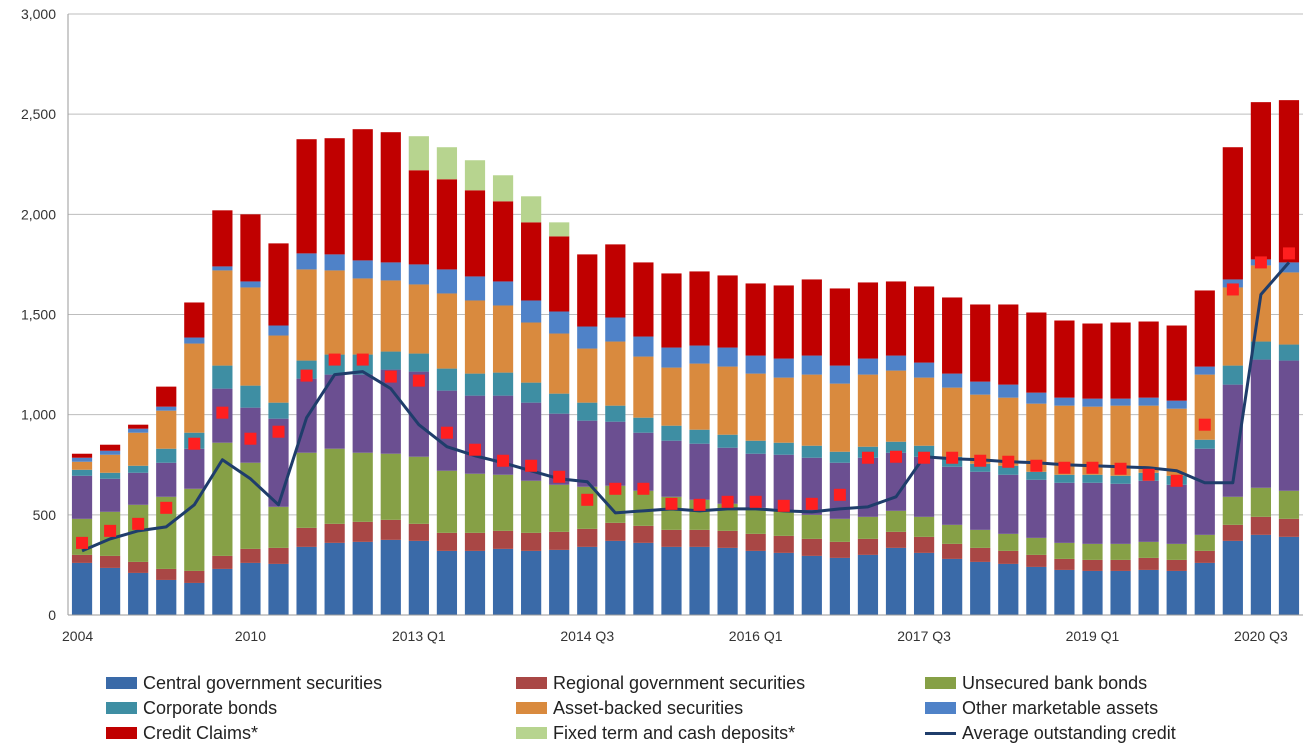  Describe the element at coordinates (210, 707) in the screenshot. I see `legend-label: Corporate bonds` at that location.